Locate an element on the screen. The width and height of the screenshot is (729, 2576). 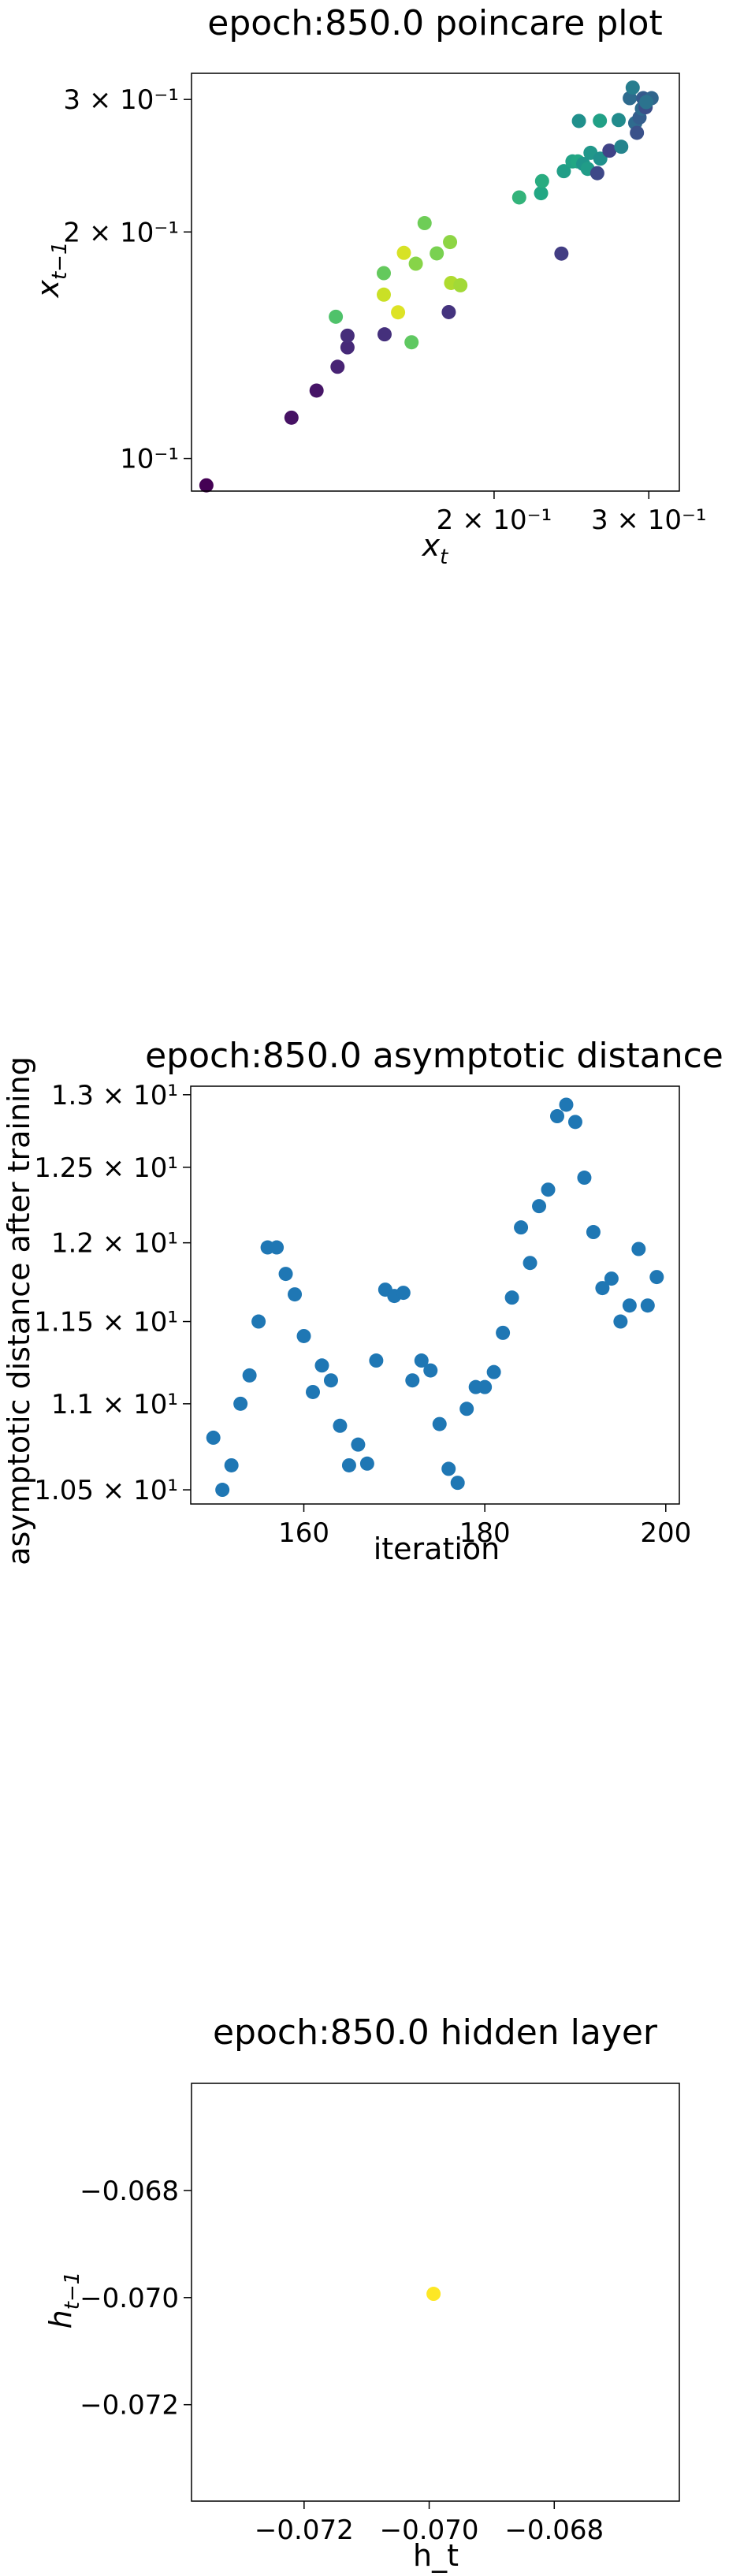
y-axis-label: xt−1 is located at coordinates (51, 269).